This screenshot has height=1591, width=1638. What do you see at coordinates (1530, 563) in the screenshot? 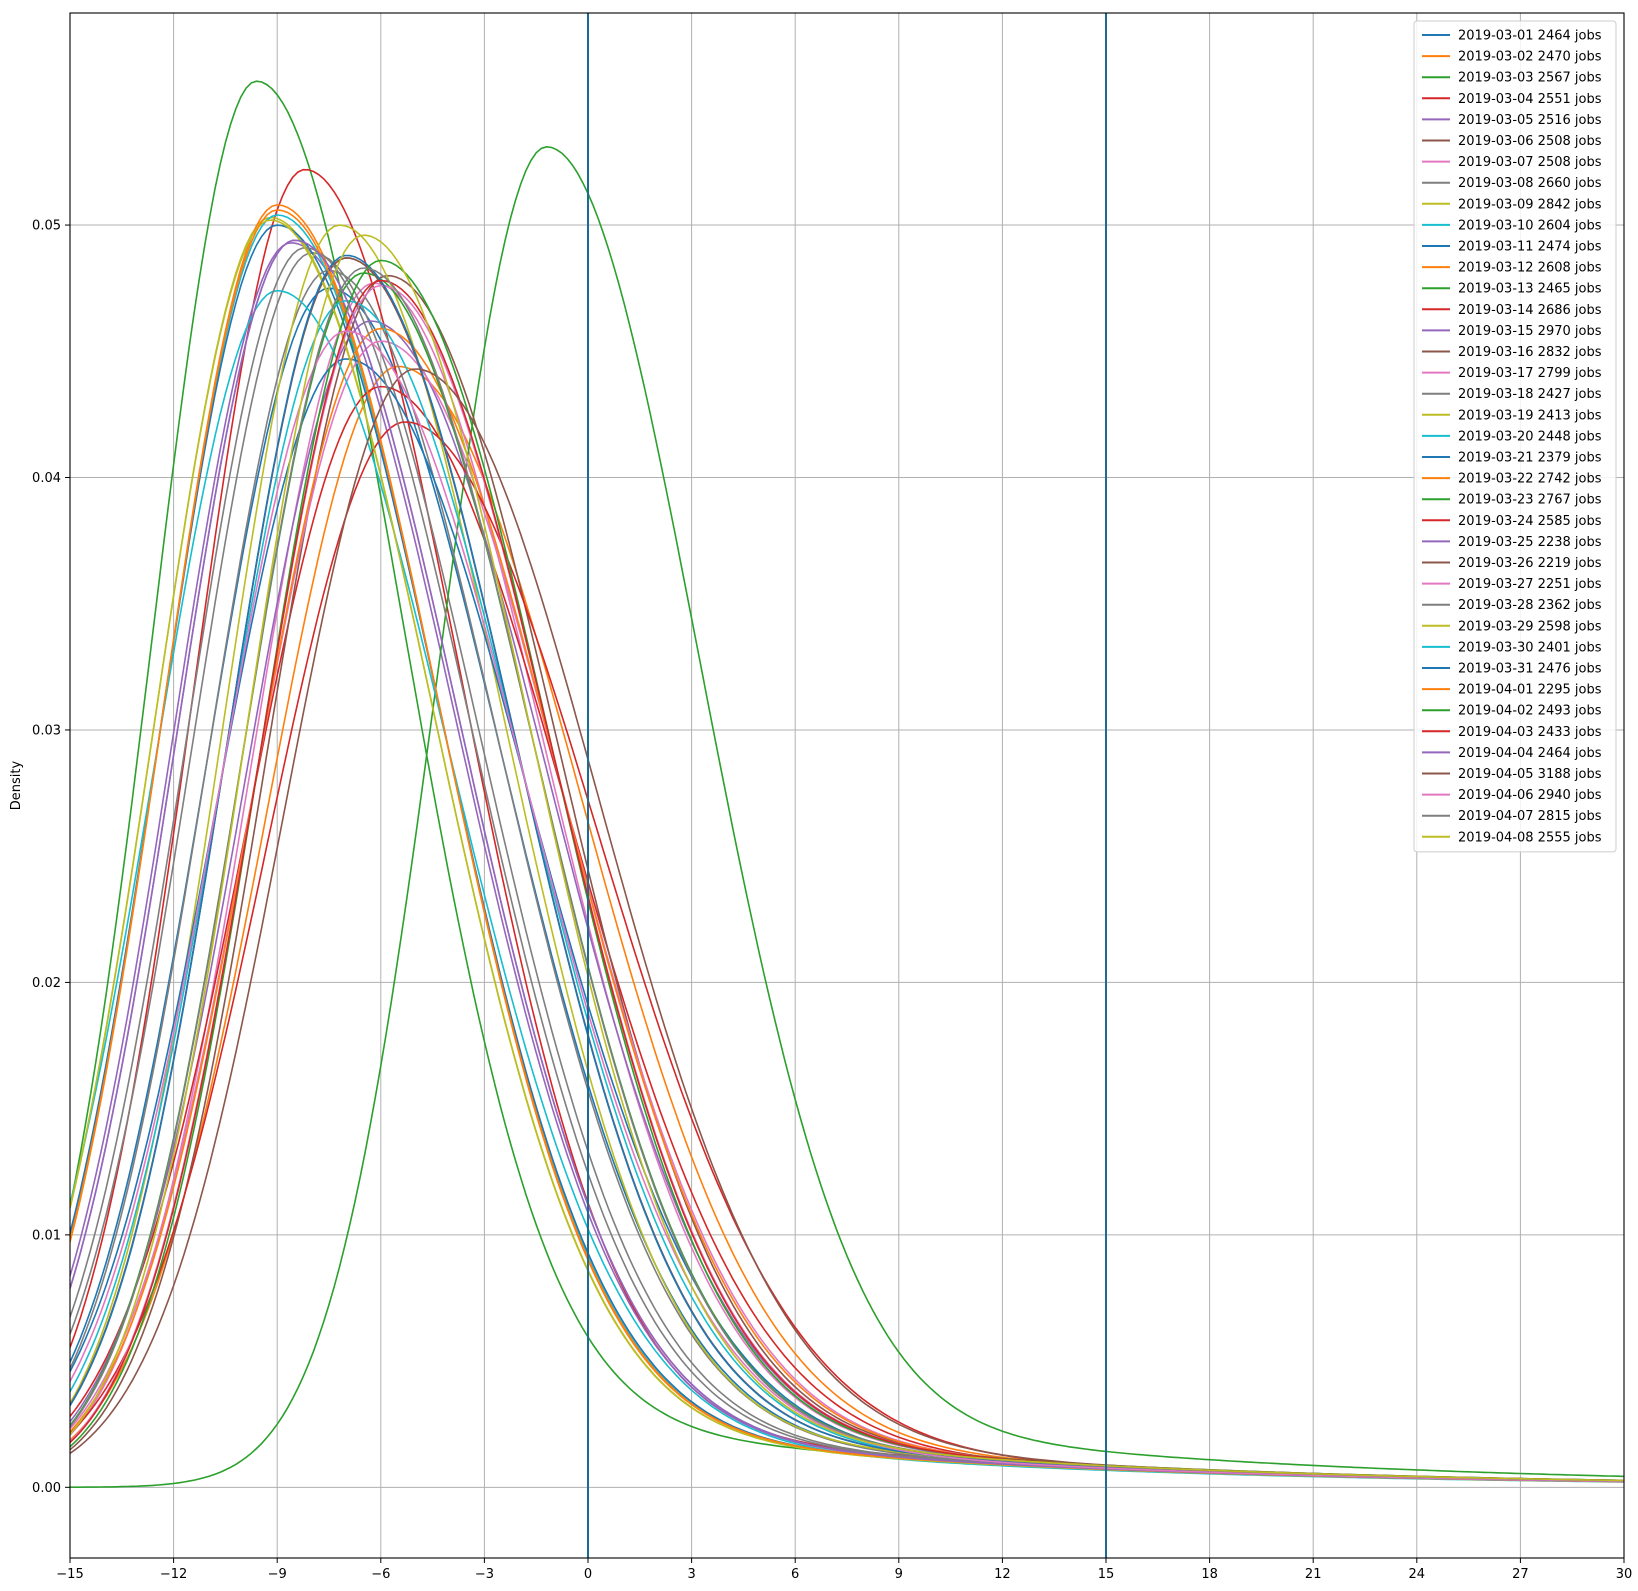
I see `legend-label: 2019-03-26 2219 jobs` at bounding box center [1530, 563].